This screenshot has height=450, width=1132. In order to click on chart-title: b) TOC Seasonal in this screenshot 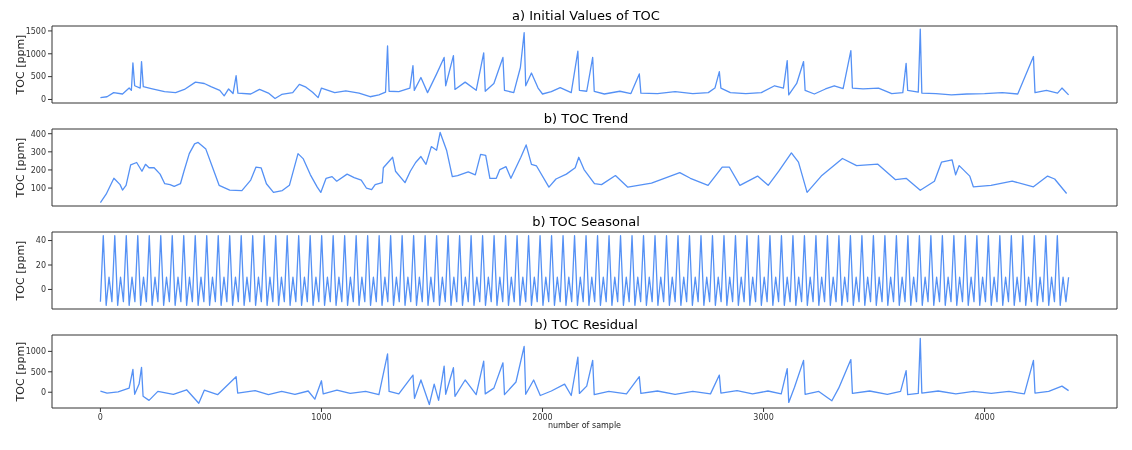, I will do `click(586, 221)`.